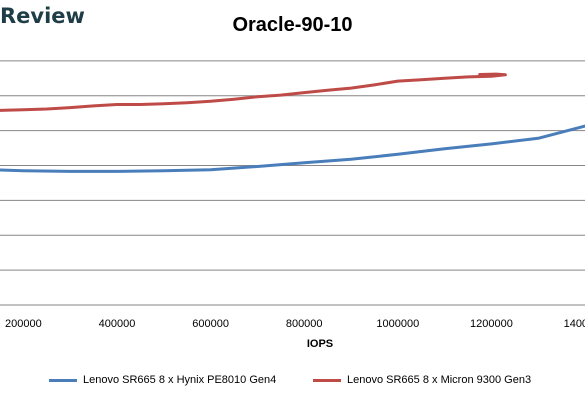  What do you see at coordinates (210, 324) in the screenshot?
I see `x-tick-label: 600000` at bounding box center [210, 324].